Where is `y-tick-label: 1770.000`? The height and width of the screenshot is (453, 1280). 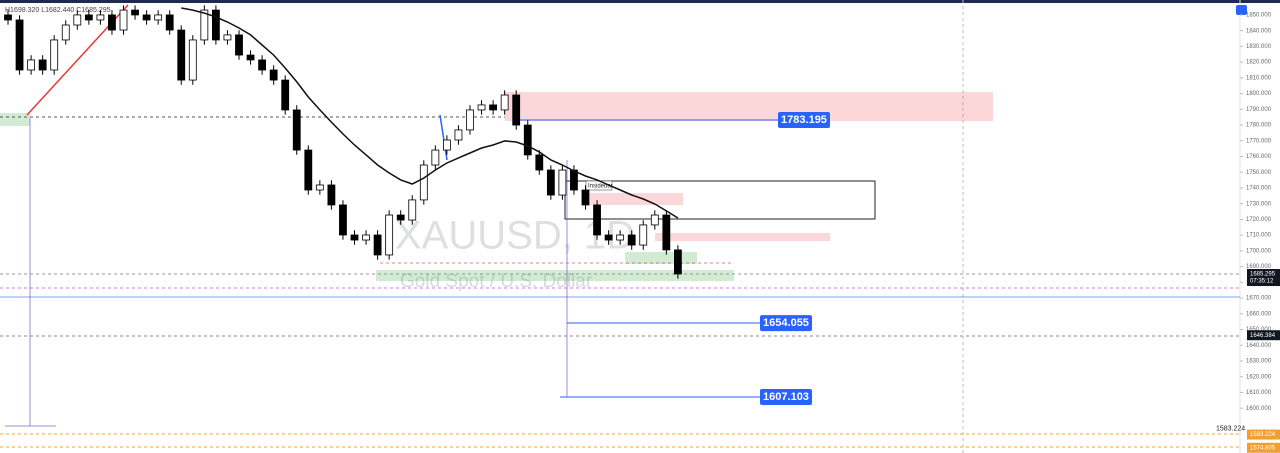 y-tick-label: 1770.000 is located at coordinates (1259, 141).